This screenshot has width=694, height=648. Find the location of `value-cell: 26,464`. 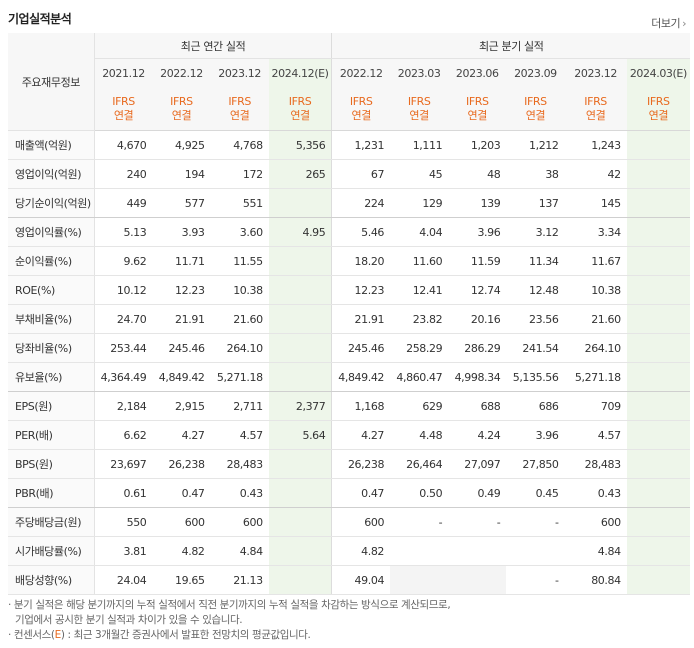

value-cell: 26,464 is located at coordinates (419, 464).